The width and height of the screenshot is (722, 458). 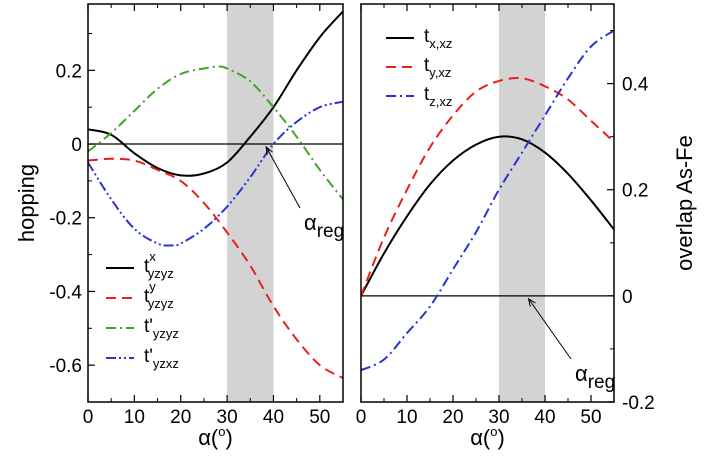 I want to click on legend-label-2: ty,xz, so click(x=437, y=67).